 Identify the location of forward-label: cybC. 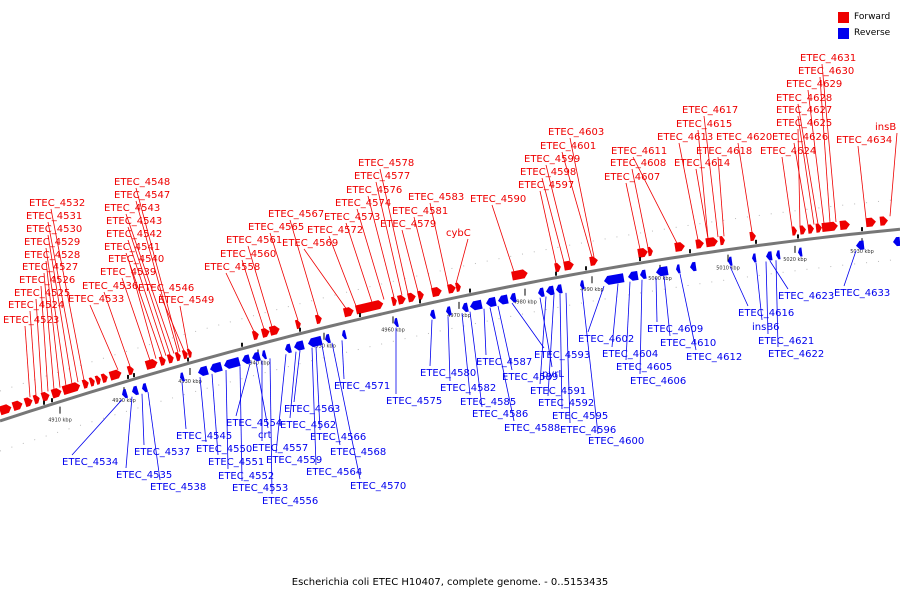
(458, 233).